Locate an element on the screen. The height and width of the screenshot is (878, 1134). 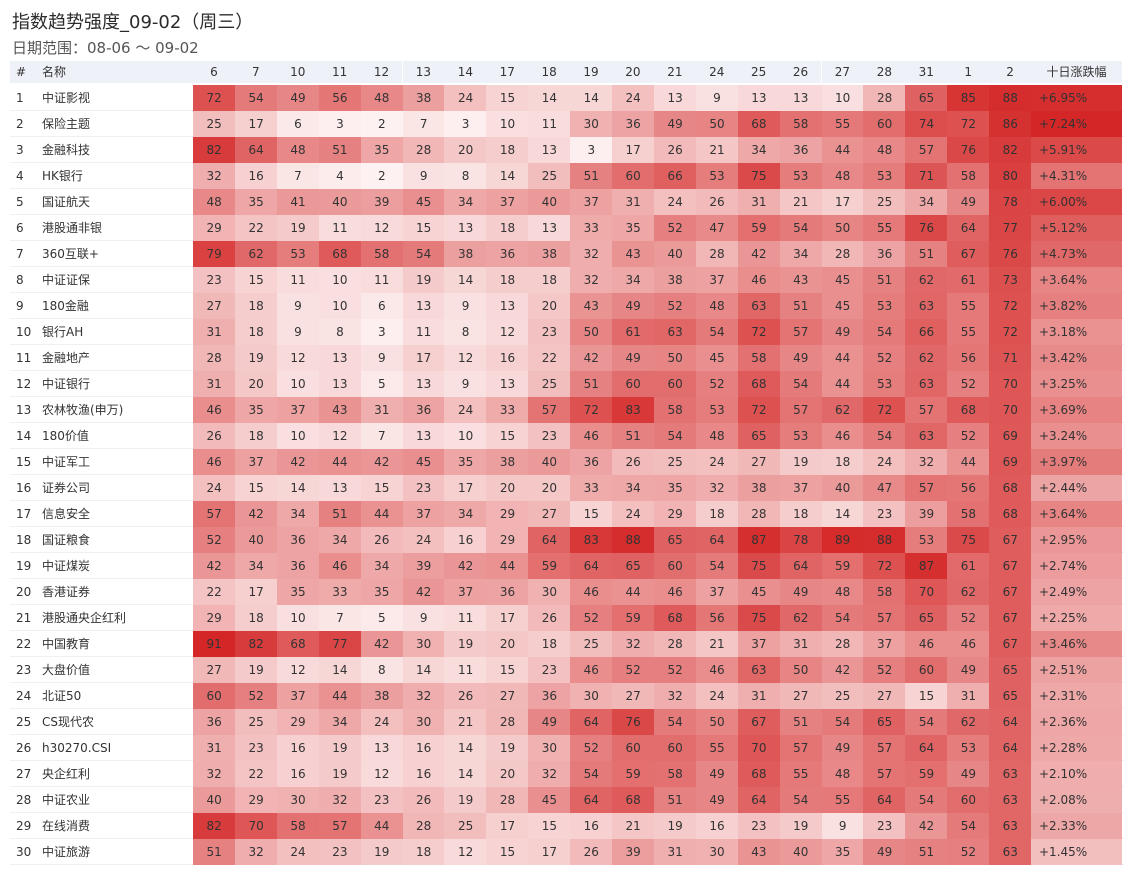
heat-cell: 65 is located at coordinates (633, 566).